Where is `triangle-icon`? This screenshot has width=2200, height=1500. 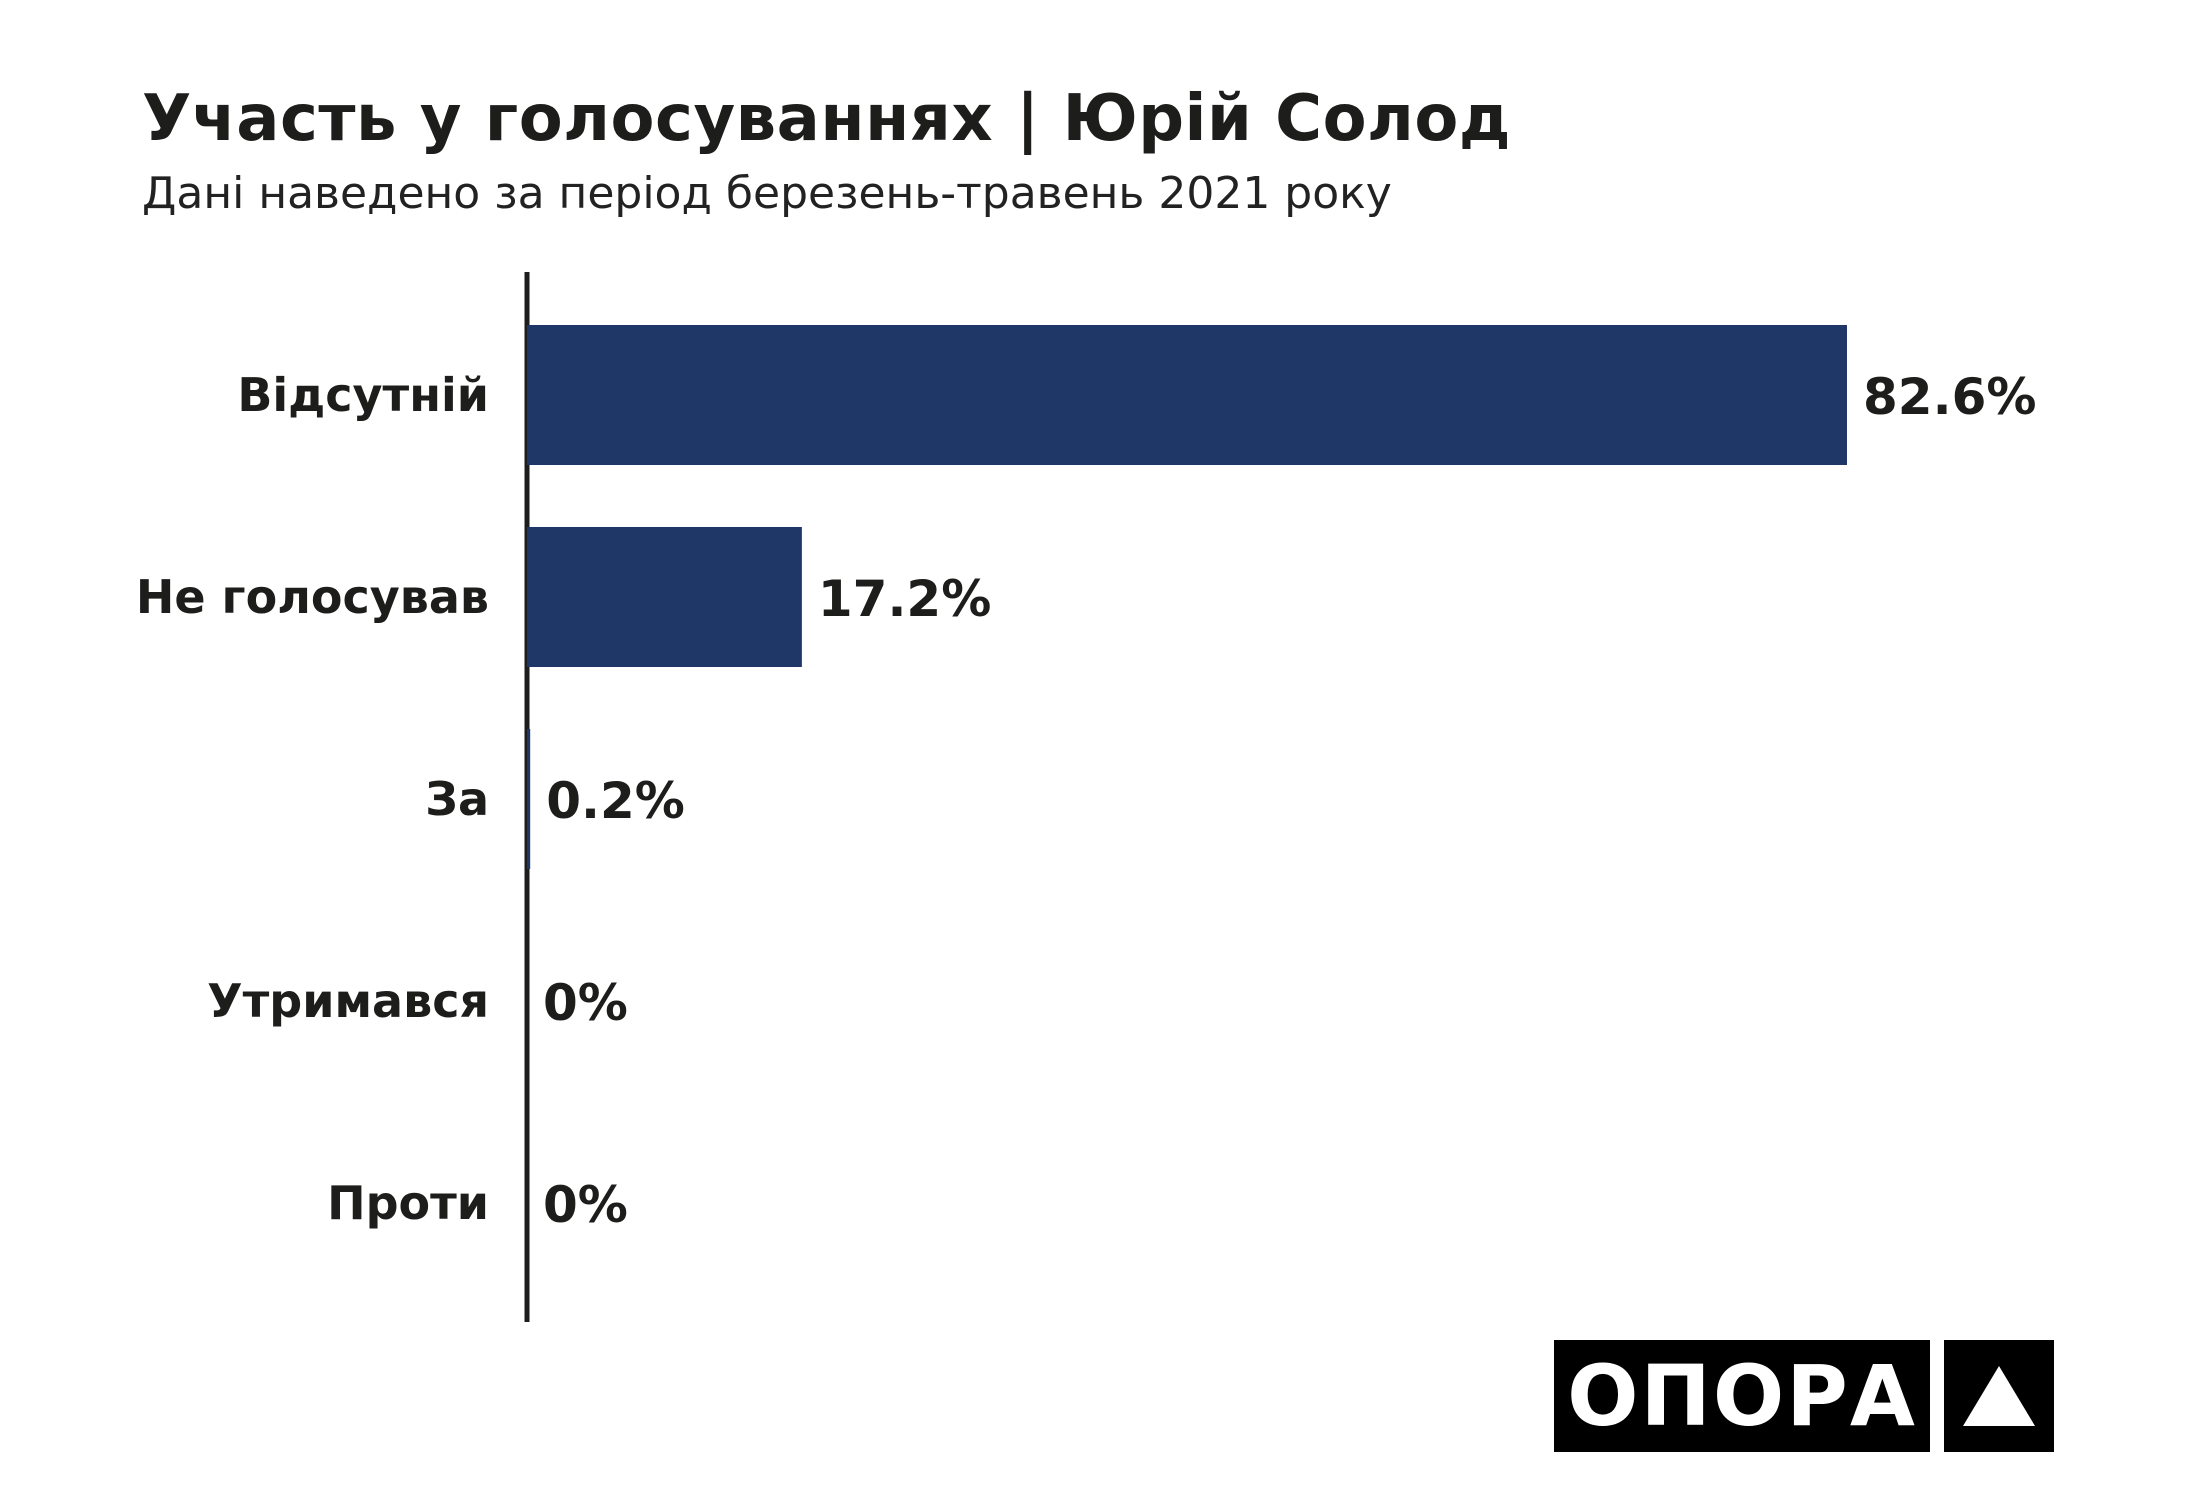 triangle-icon is located at coordinates (1999, 1396).